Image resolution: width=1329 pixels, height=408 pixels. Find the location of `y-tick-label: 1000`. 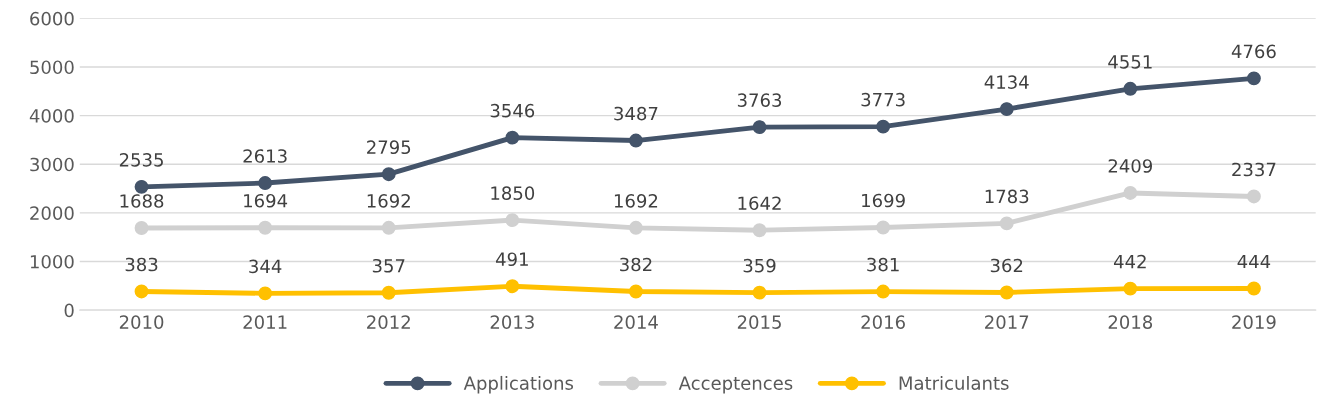

y-tick-label: 1000 is located at coordinates (52, 261).